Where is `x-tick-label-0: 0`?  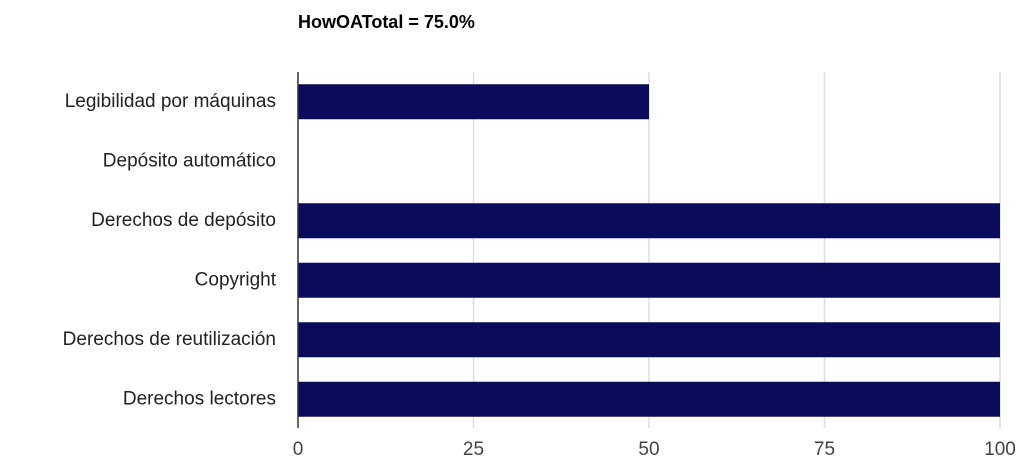
x-tick-label-0: 0 is located at coordinates (298, 449).